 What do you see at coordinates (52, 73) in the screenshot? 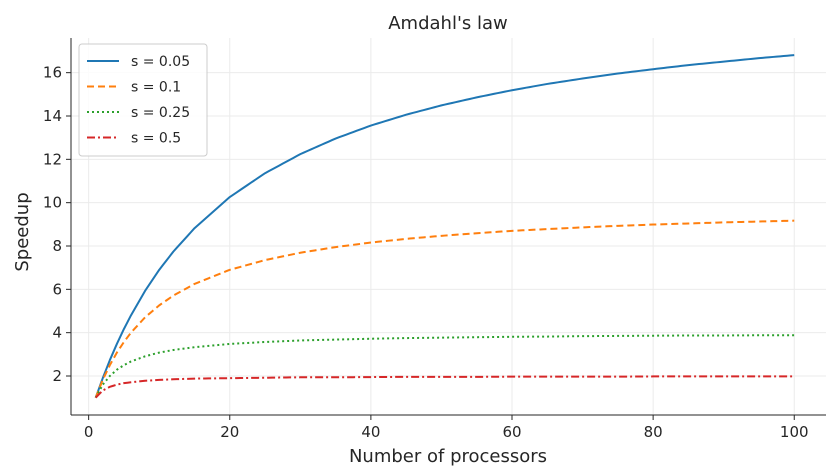
I see `y-tick-label: 16` at bounding box center [52, 73].